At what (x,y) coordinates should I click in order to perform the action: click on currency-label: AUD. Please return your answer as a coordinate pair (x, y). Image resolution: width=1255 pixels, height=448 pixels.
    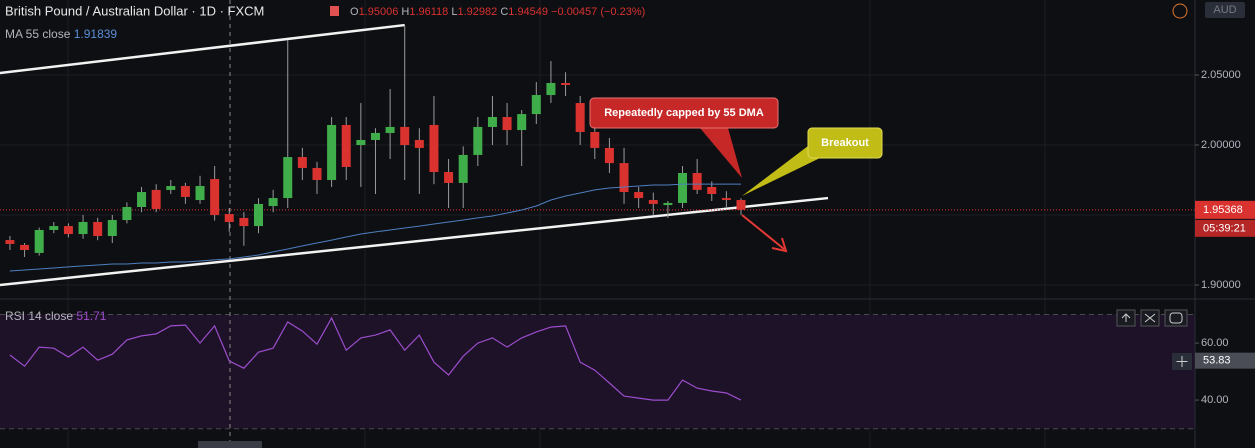
    Looking at the image, I should click on (1224, 10).